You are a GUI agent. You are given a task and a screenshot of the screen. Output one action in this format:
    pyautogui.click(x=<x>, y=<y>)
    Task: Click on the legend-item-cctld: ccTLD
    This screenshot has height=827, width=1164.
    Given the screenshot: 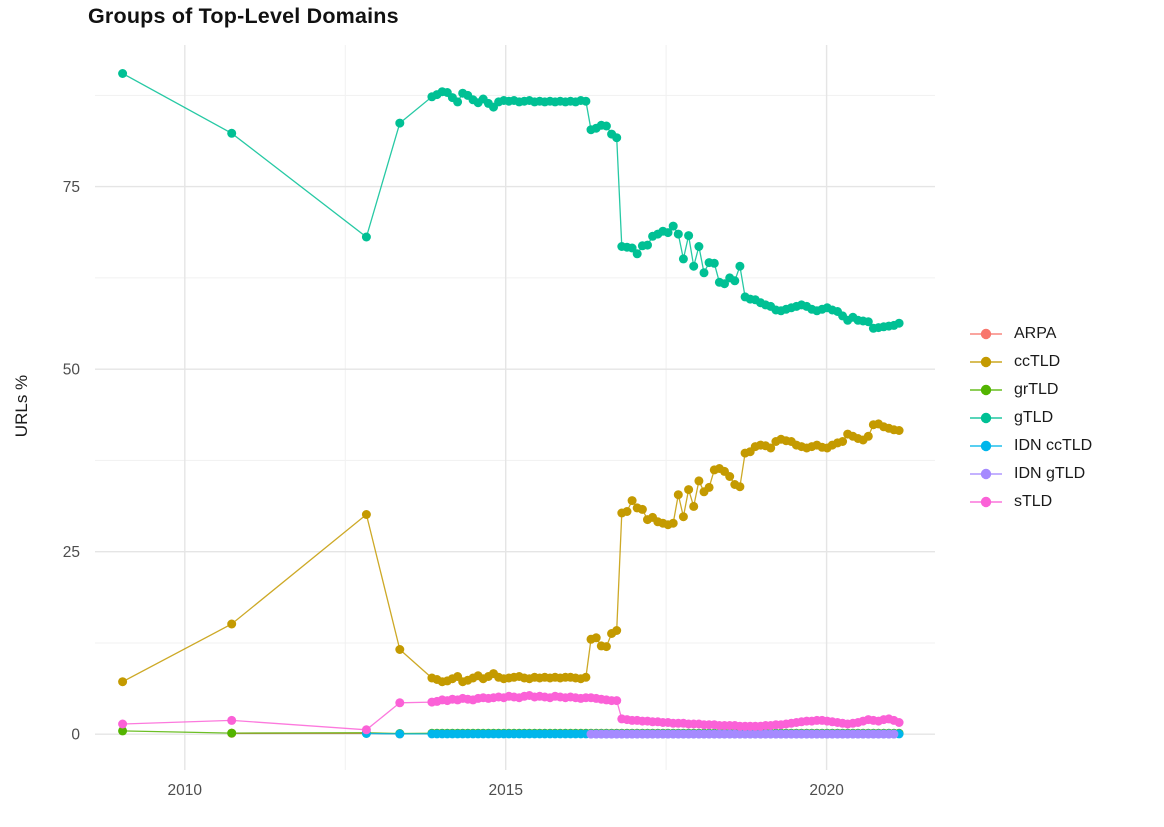 What is the action you would take?
    pyautogui.click(x=1030, y=362)
    